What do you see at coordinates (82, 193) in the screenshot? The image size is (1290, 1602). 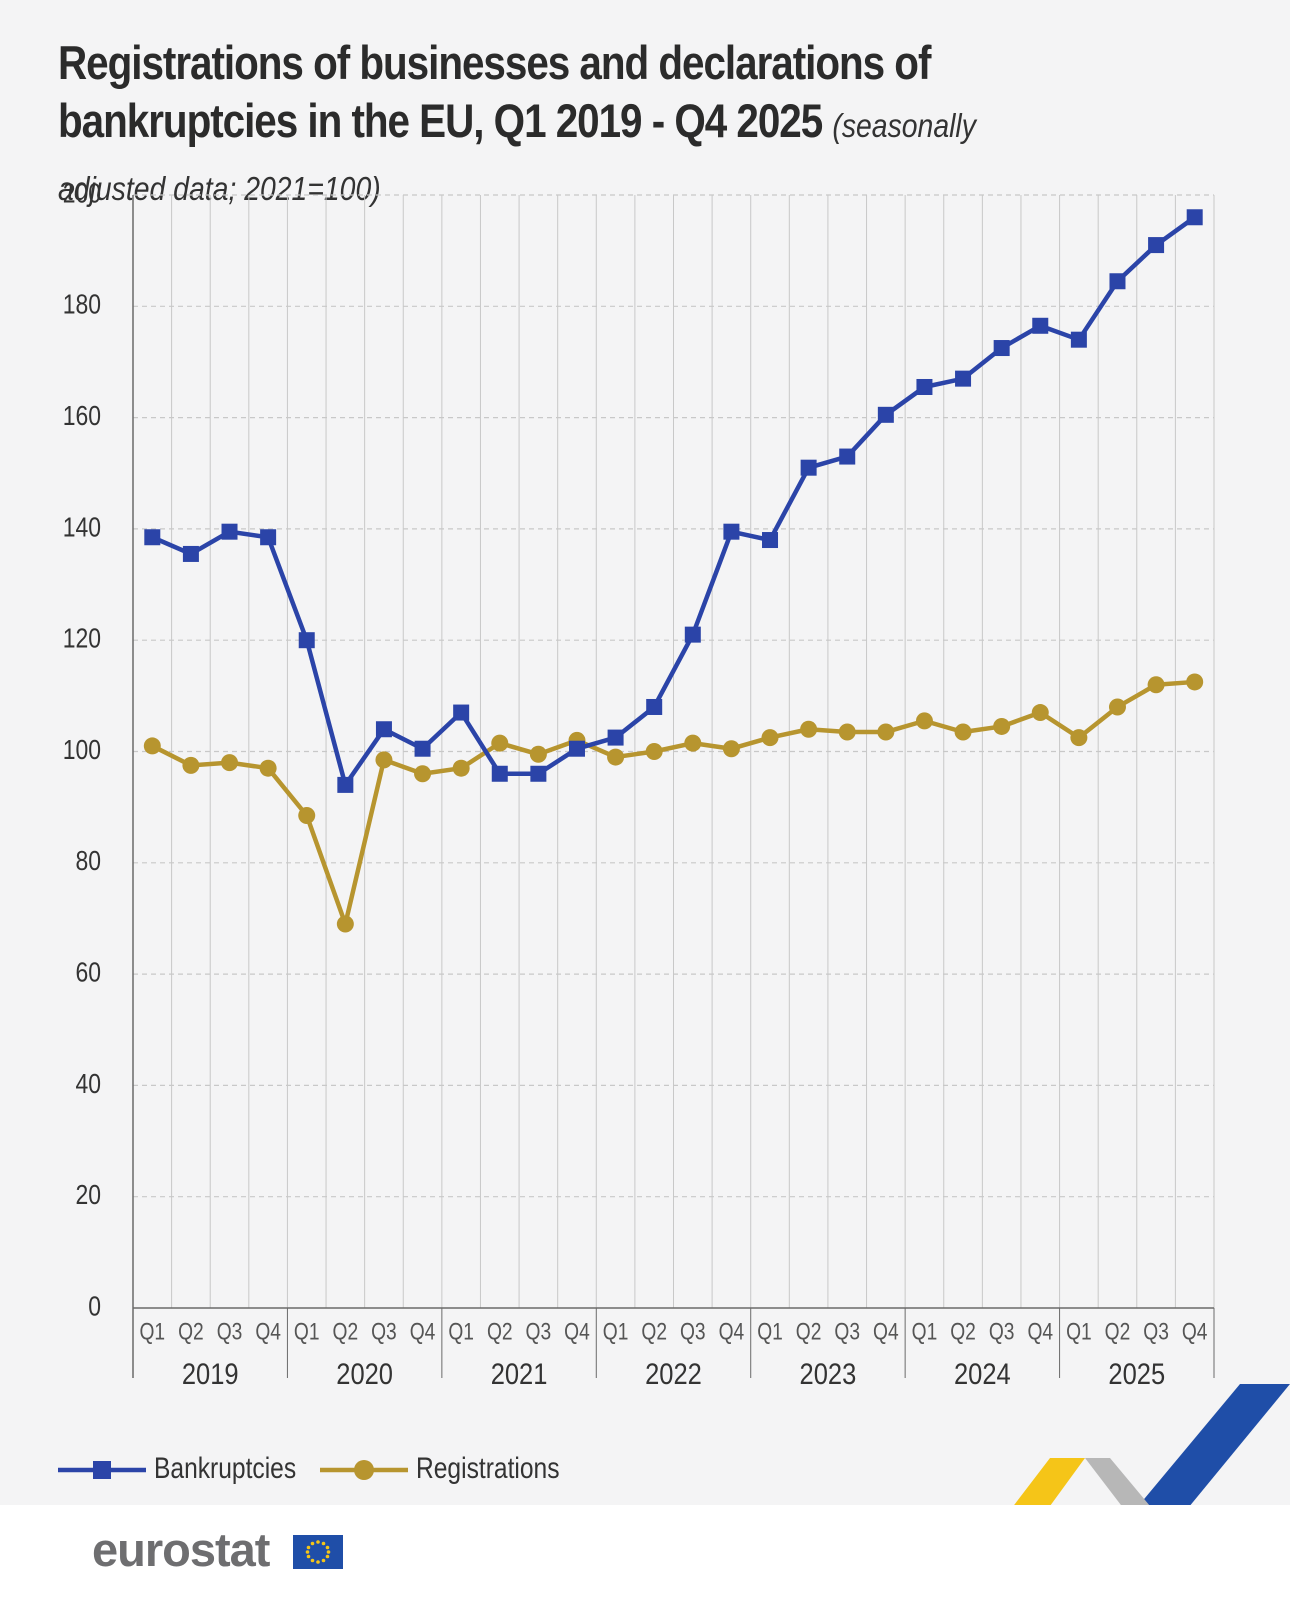 I see `y-tick-label: 200` at bounding box center [82, 193].